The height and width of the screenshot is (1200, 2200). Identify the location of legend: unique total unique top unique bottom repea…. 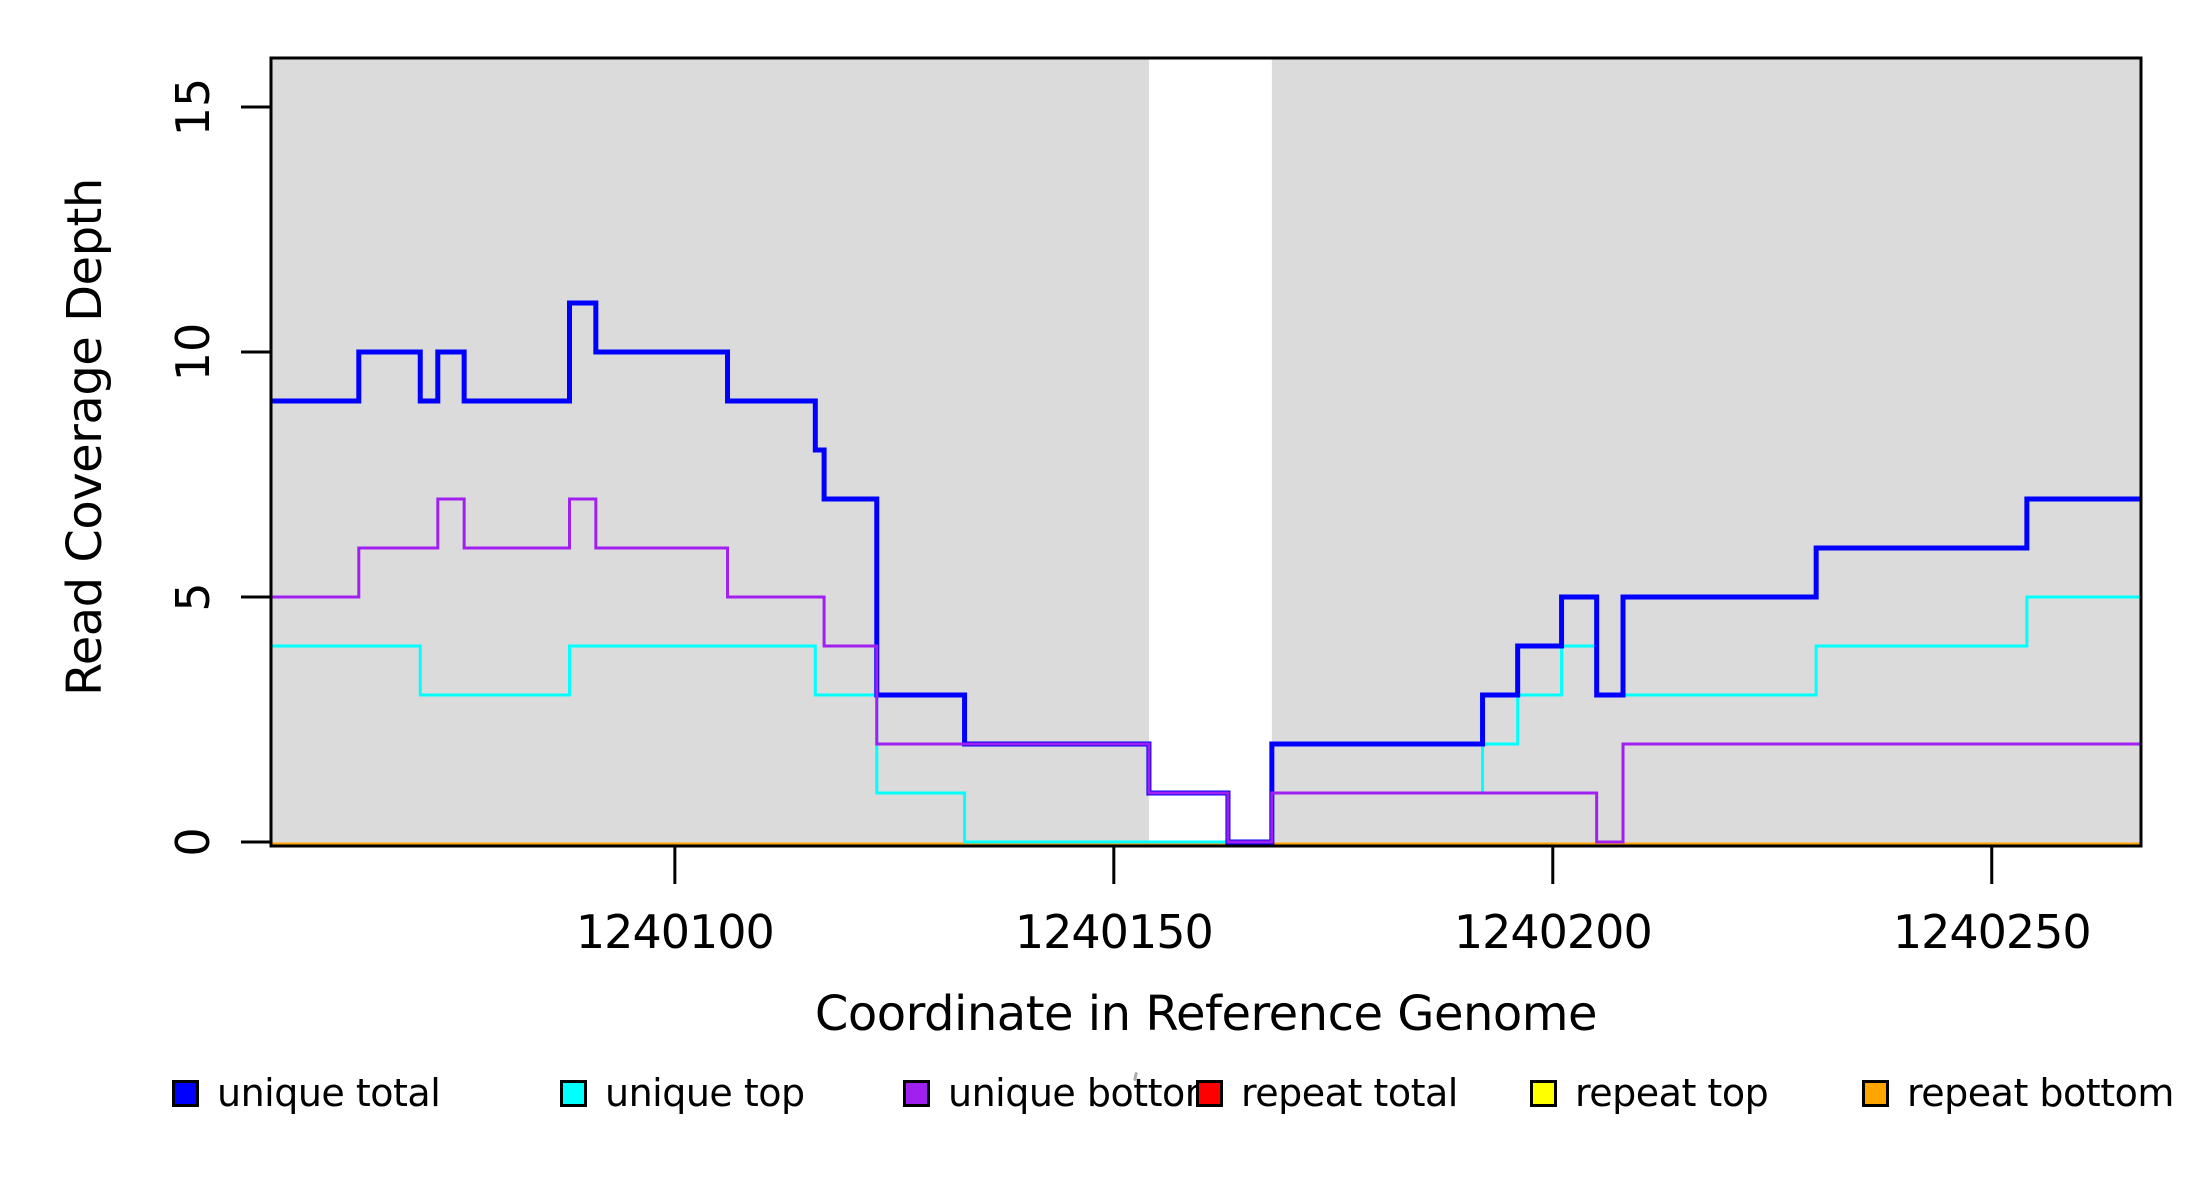
(1100, 1096).